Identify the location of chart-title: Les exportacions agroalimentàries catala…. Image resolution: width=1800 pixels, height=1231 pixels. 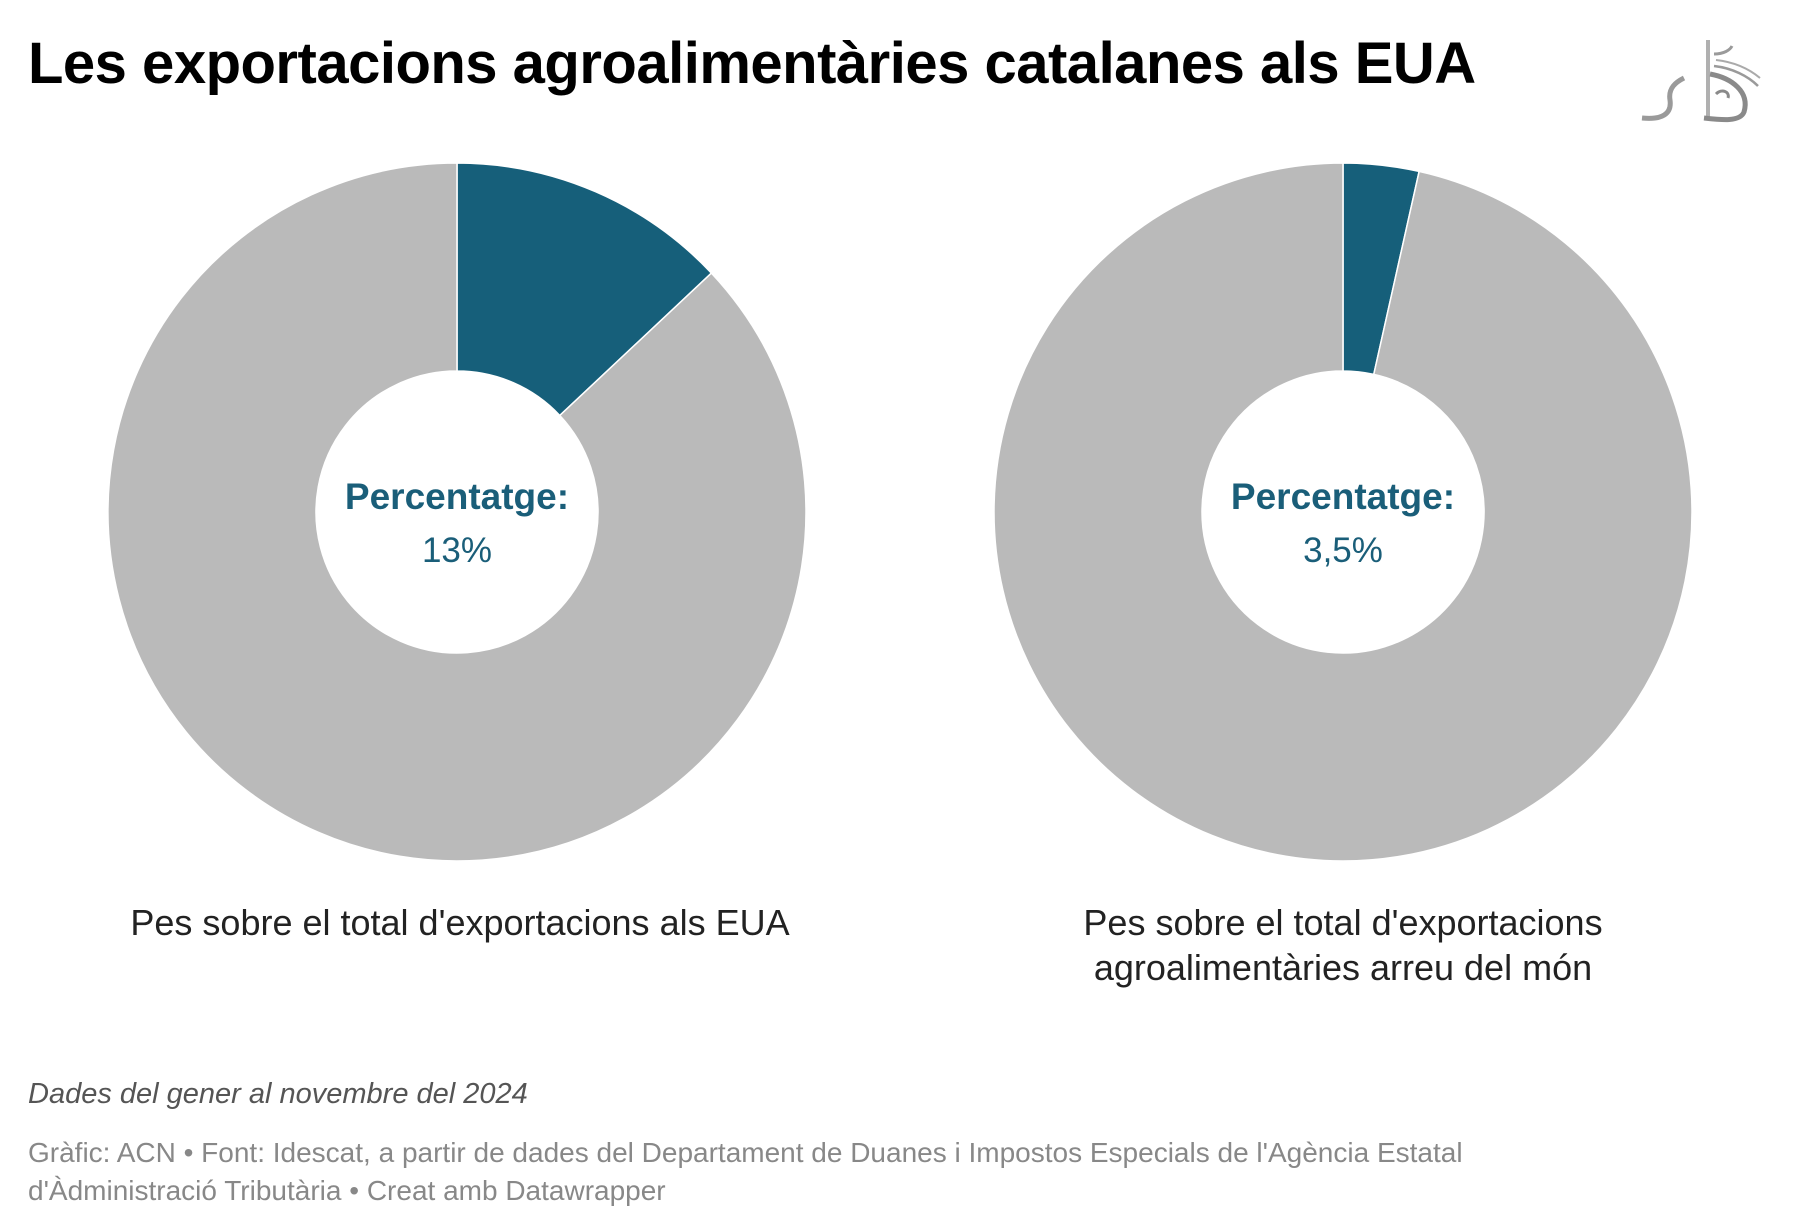
(752, 63).